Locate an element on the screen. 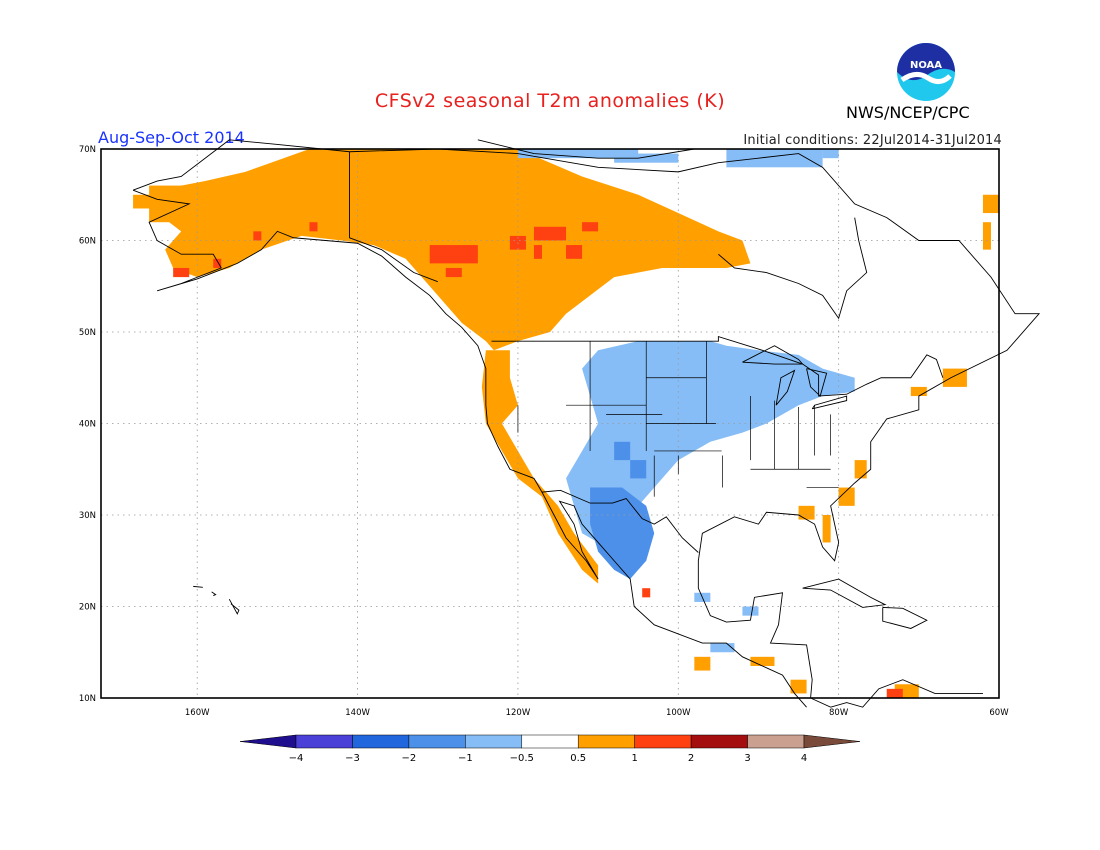 This screenshot has height=850, width=1100. alaska-canada-border is located at coordinates (393, 217).